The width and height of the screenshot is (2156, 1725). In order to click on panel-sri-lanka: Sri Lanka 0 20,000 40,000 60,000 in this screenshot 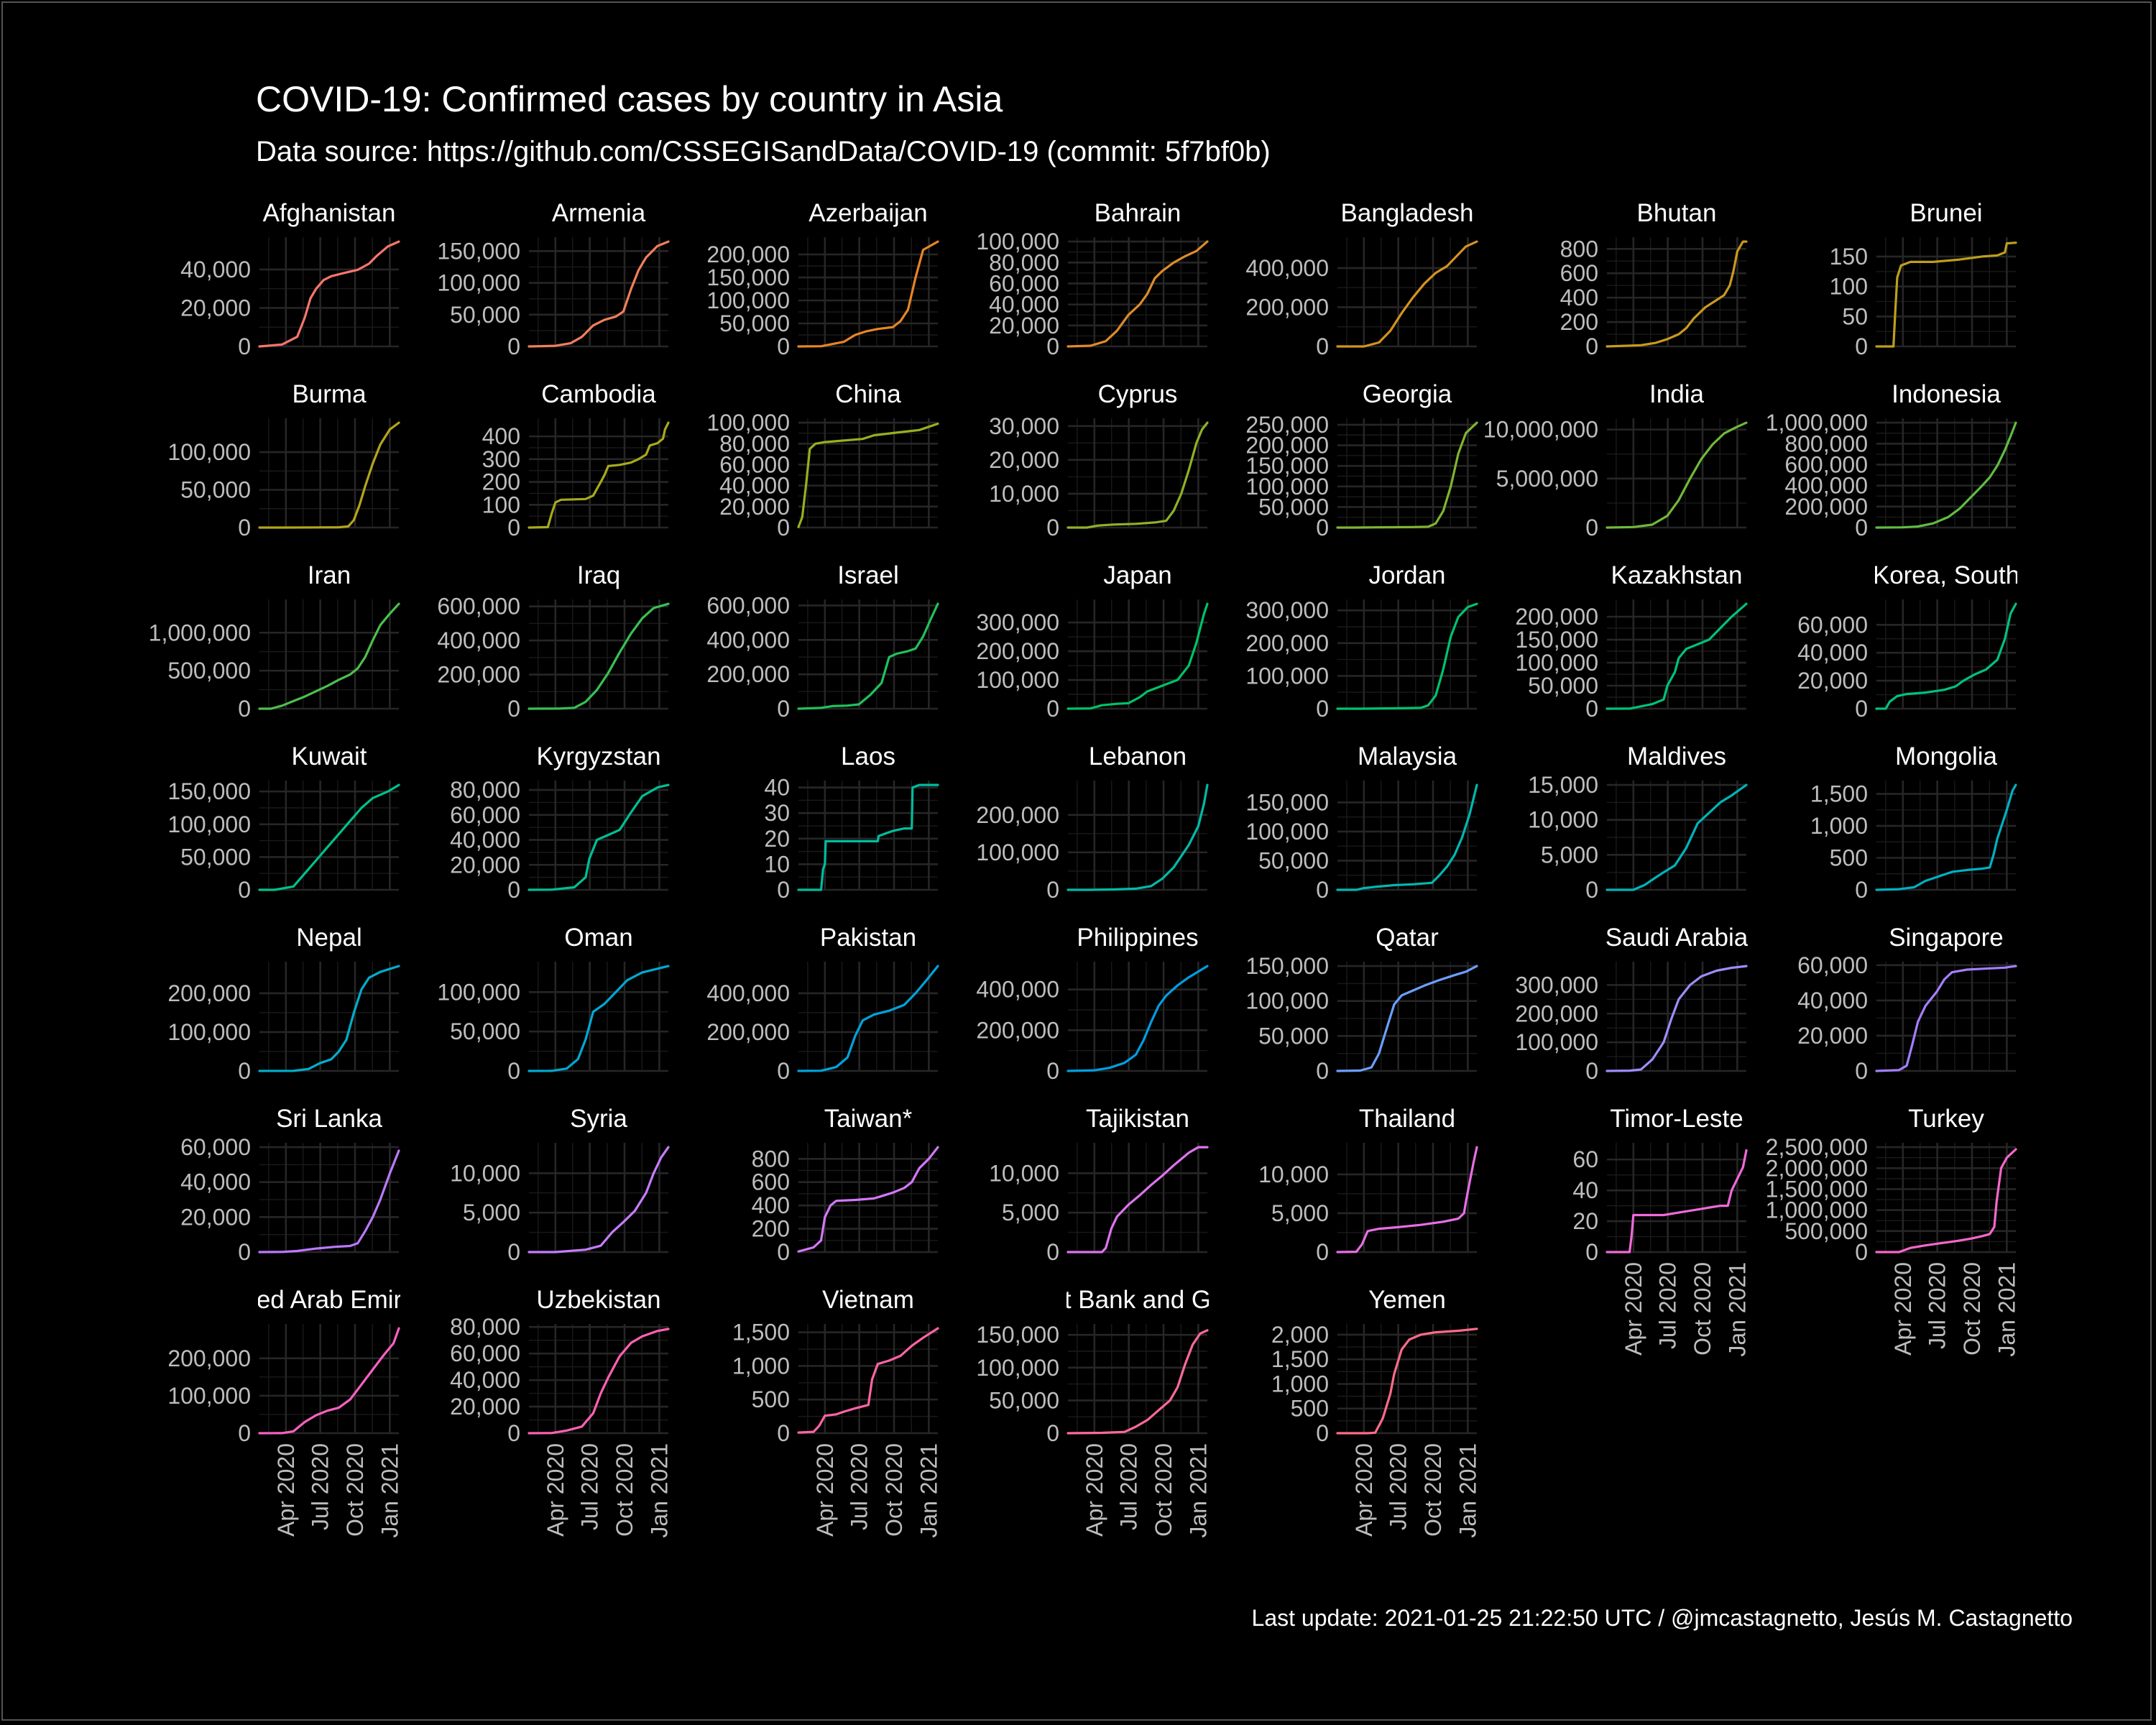, I will do `click(290, 1185)`.